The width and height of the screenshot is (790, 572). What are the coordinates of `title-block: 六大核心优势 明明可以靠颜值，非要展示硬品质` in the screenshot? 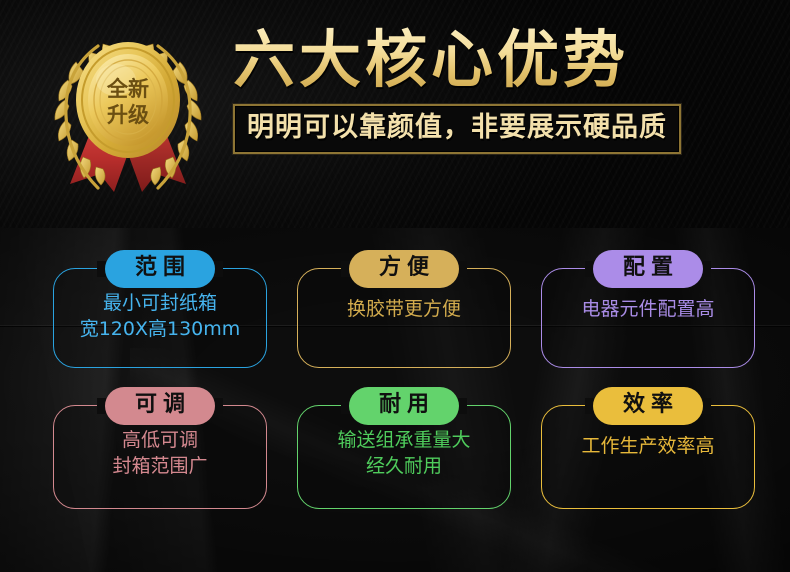 It's located at (473, 89).